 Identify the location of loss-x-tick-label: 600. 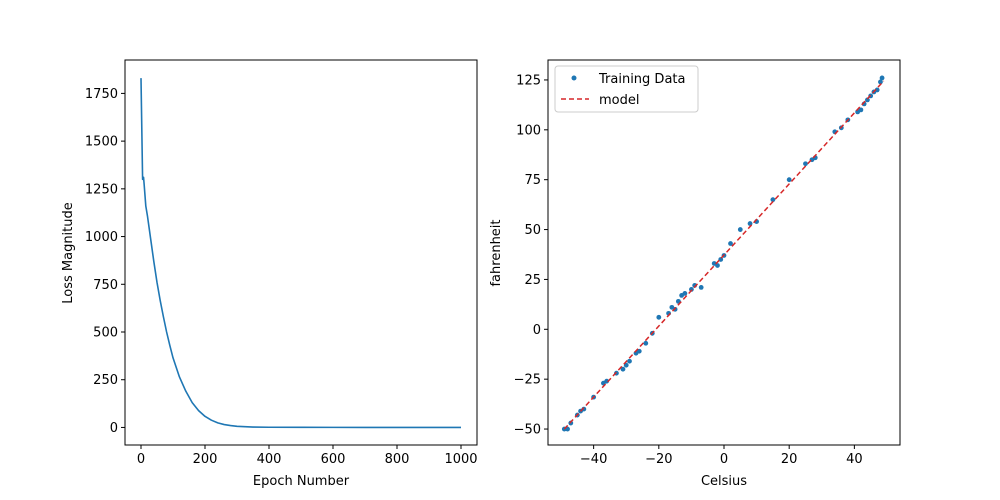
(333, 459).